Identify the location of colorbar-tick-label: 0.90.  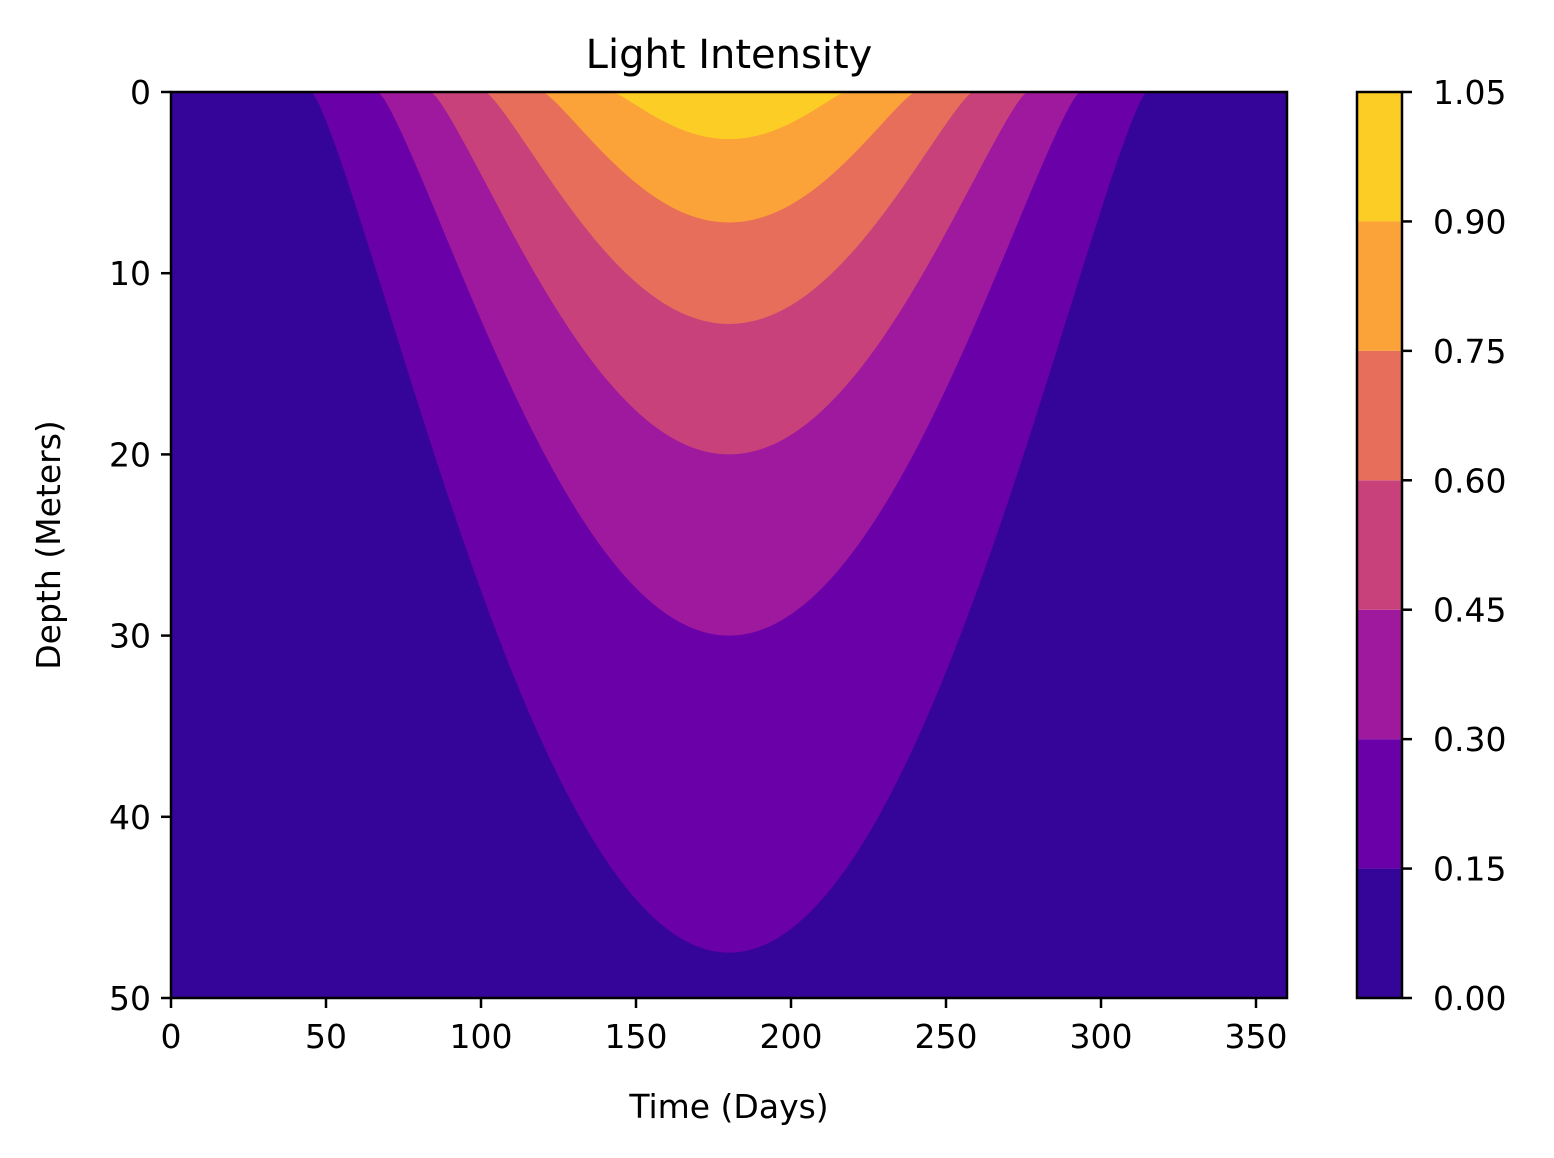
(1469, 221).